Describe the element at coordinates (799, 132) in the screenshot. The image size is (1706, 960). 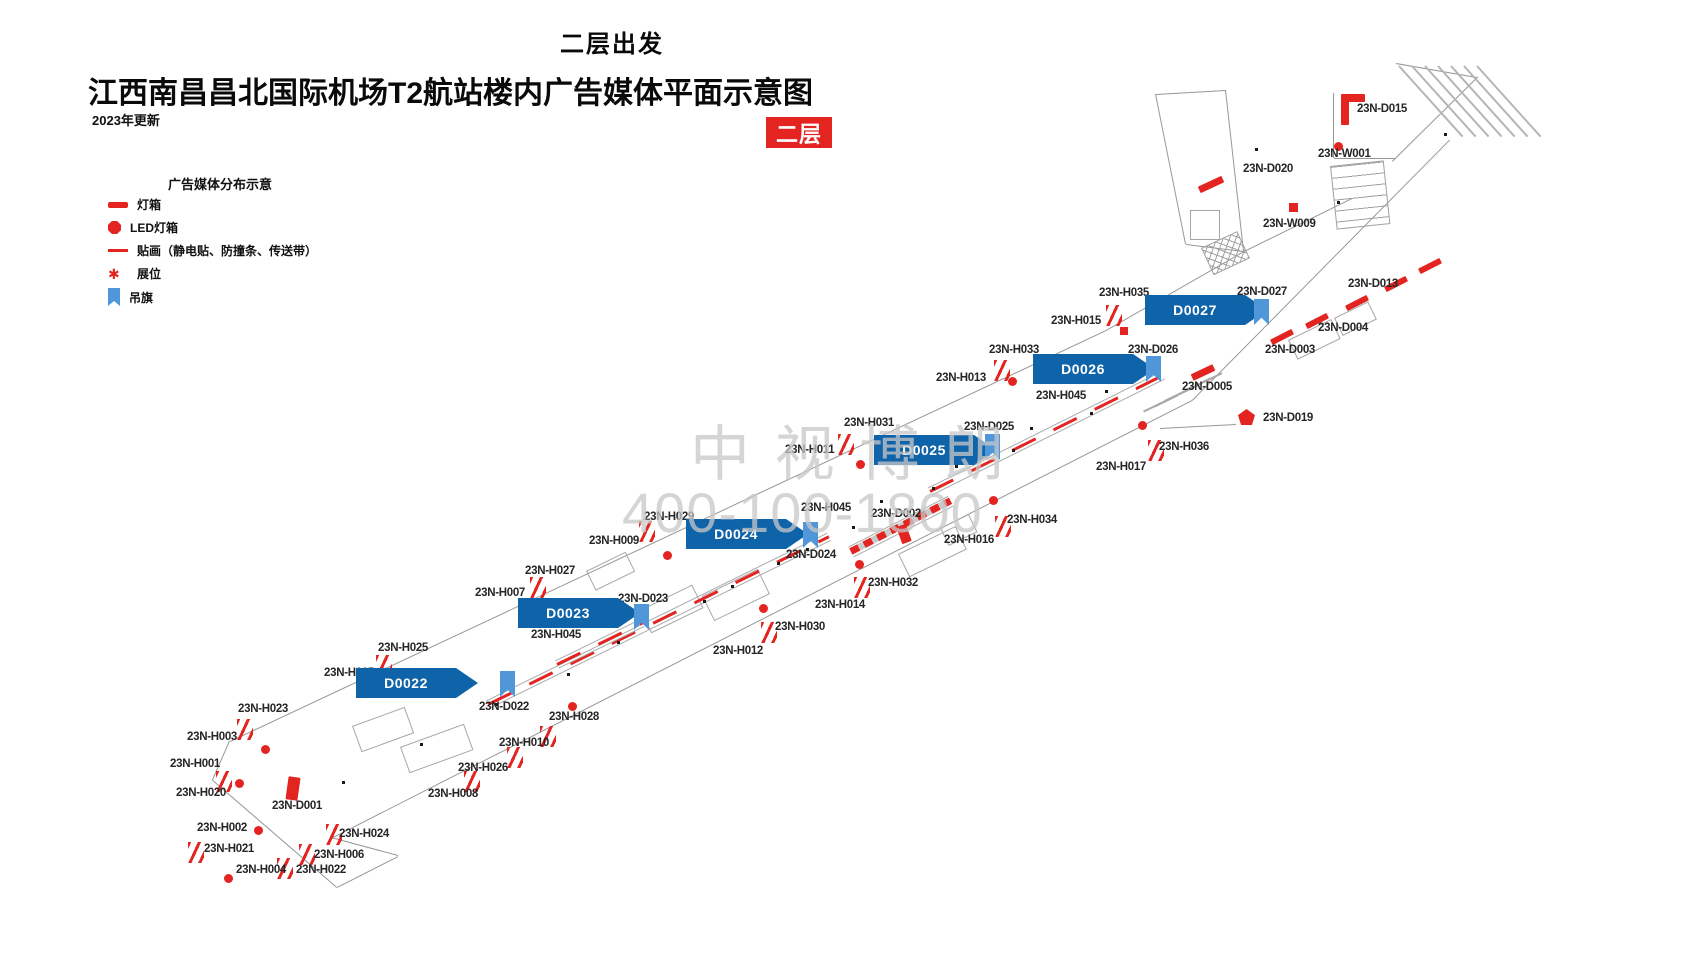
I see `floor-badge: 二层` at that location.